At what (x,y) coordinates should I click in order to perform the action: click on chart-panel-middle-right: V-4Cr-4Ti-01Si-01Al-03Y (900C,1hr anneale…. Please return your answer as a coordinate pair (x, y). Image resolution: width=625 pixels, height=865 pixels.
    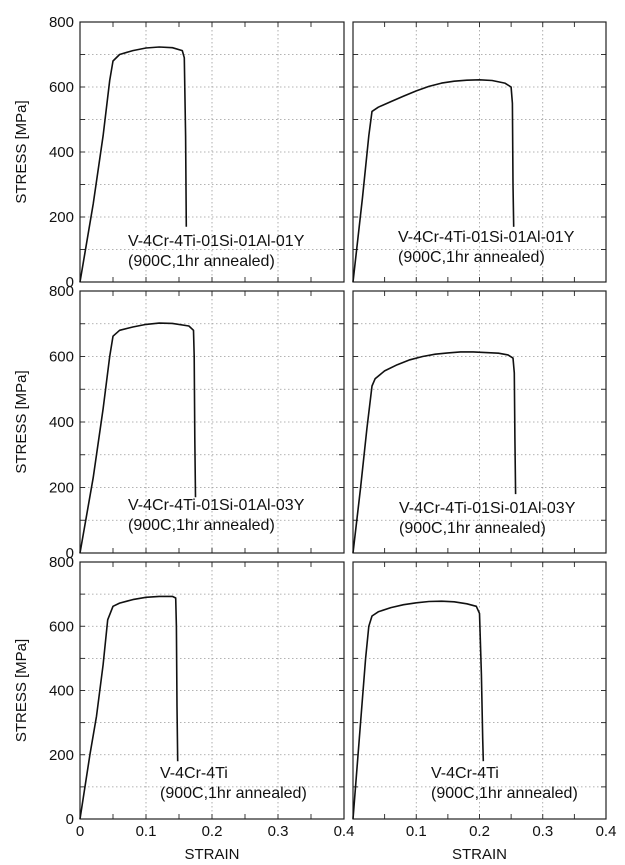
    Looking at the image, I should click on (479, 422).